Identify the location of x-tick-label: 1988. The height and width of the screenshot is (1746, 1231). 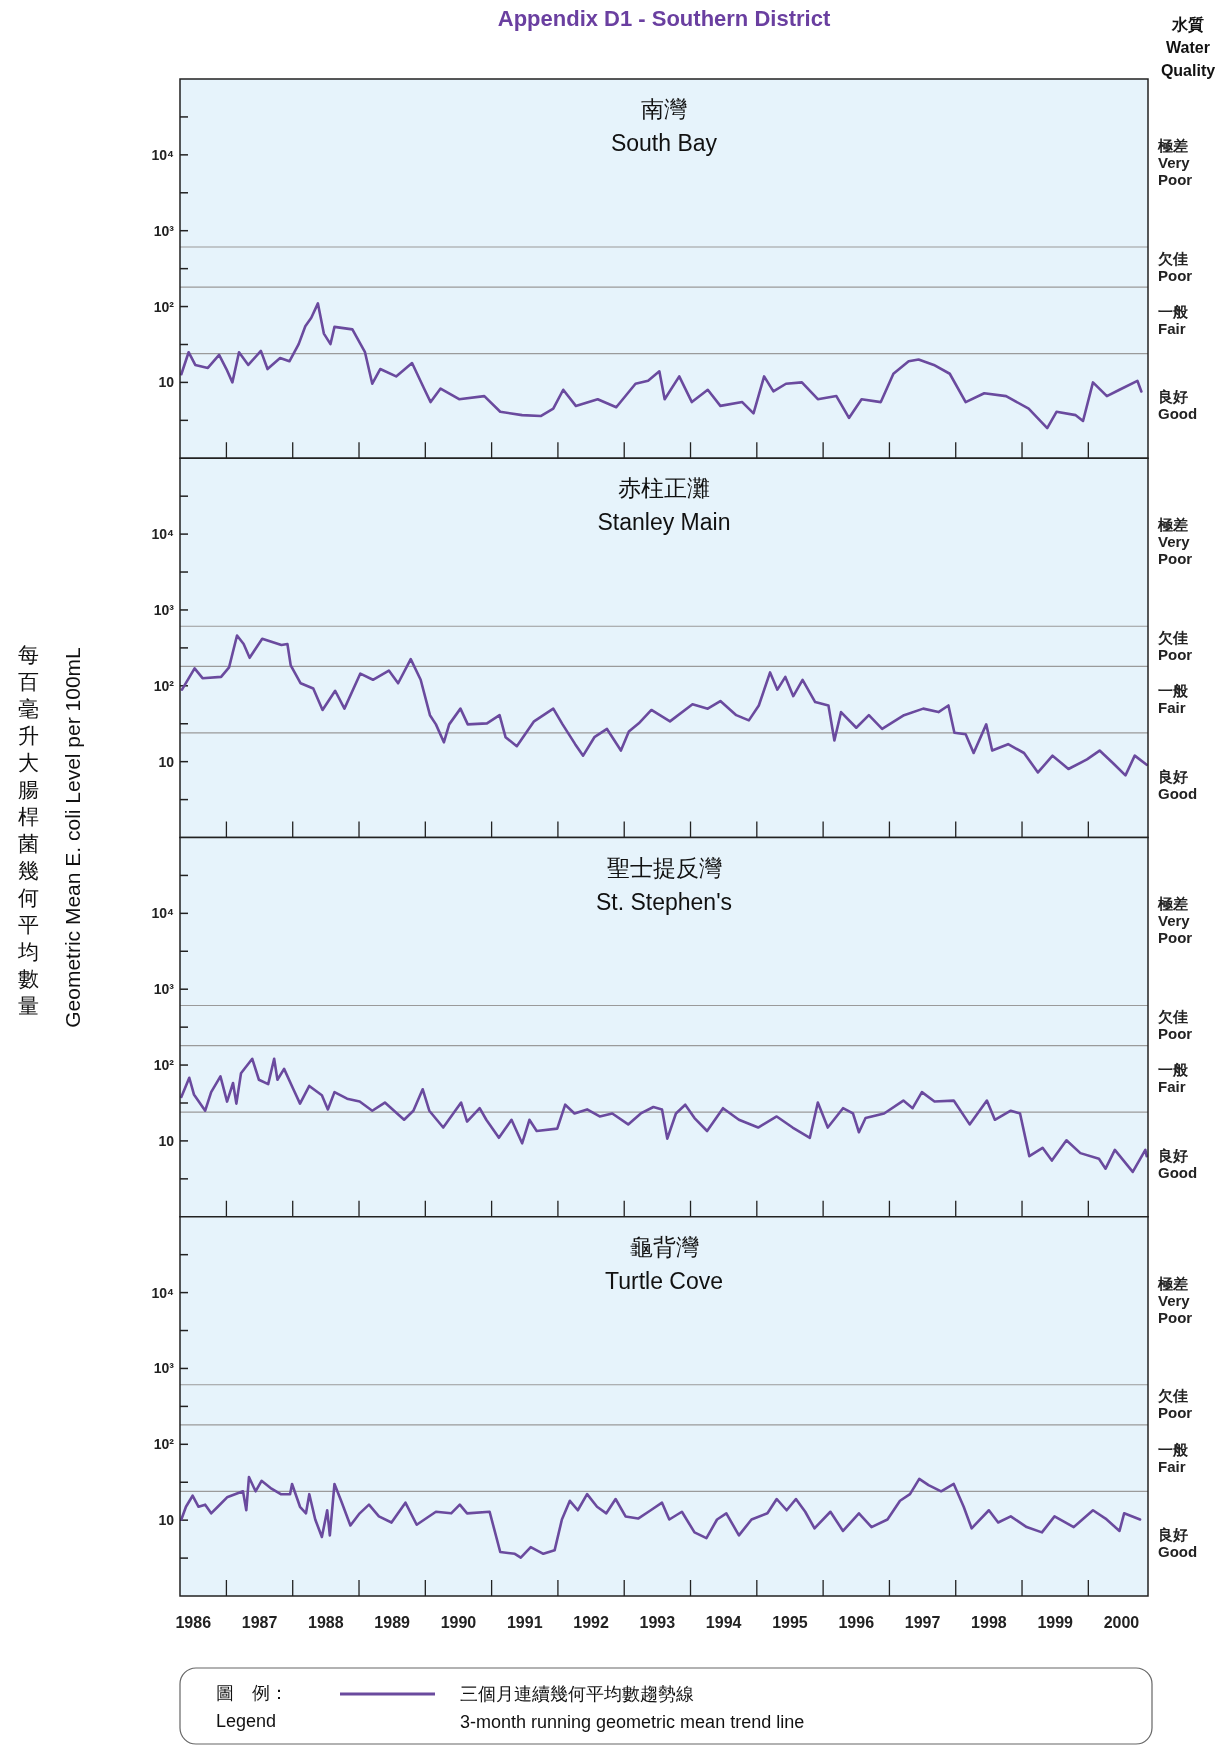
(326, 1622).